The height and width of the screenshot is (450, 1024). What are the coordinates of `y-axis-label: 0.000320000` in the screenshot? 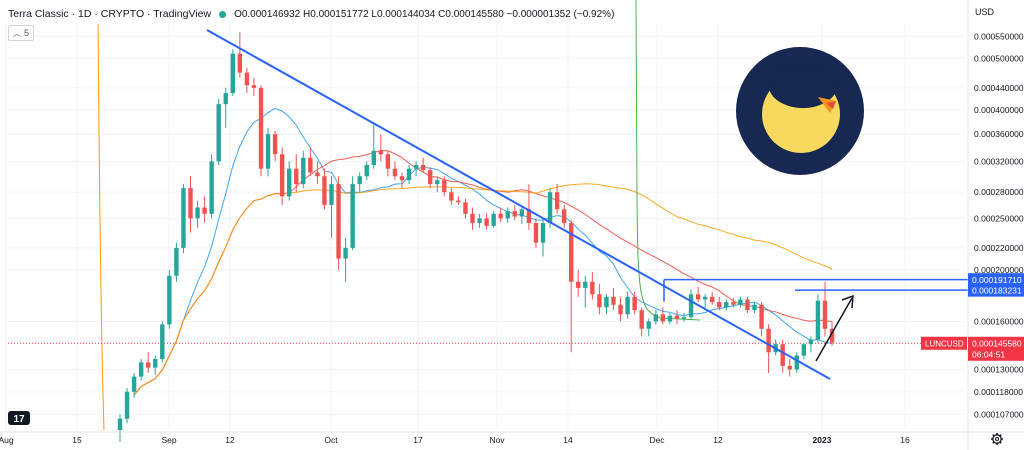 It's located at (999, 161).